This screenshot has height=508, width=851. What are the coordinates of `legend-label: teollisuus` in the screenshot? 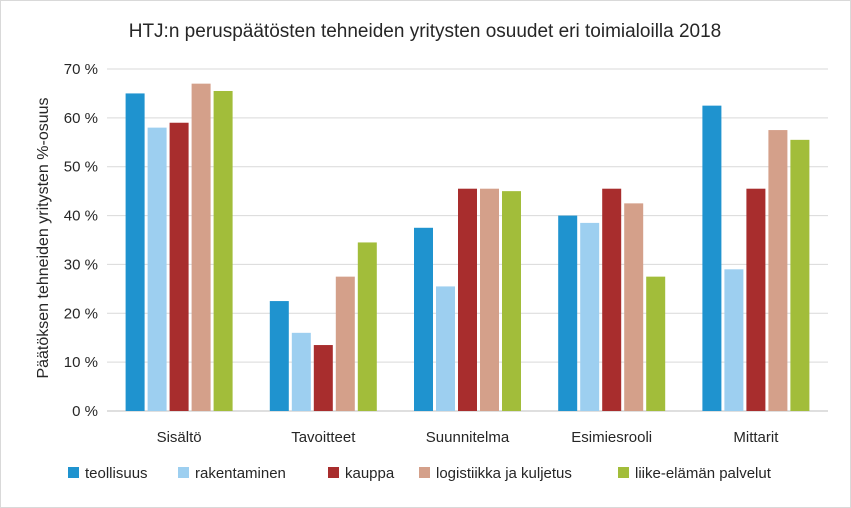 It's located at (116, 473).